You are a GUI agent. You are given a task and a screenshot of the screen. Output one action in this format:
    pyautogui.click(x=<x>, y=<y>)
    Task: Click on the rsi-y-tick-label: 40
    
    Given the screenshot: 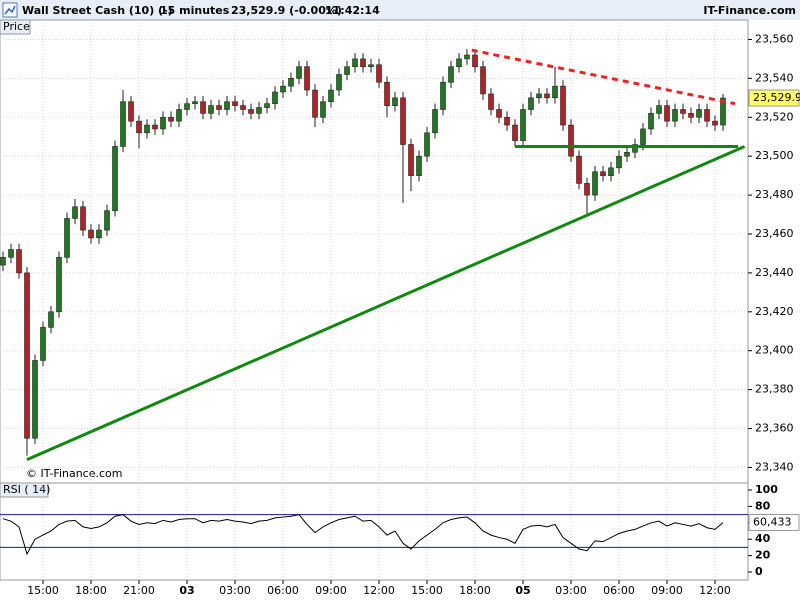 What is the action you would take?
    pyautogui.click(x=763, y=538)
    